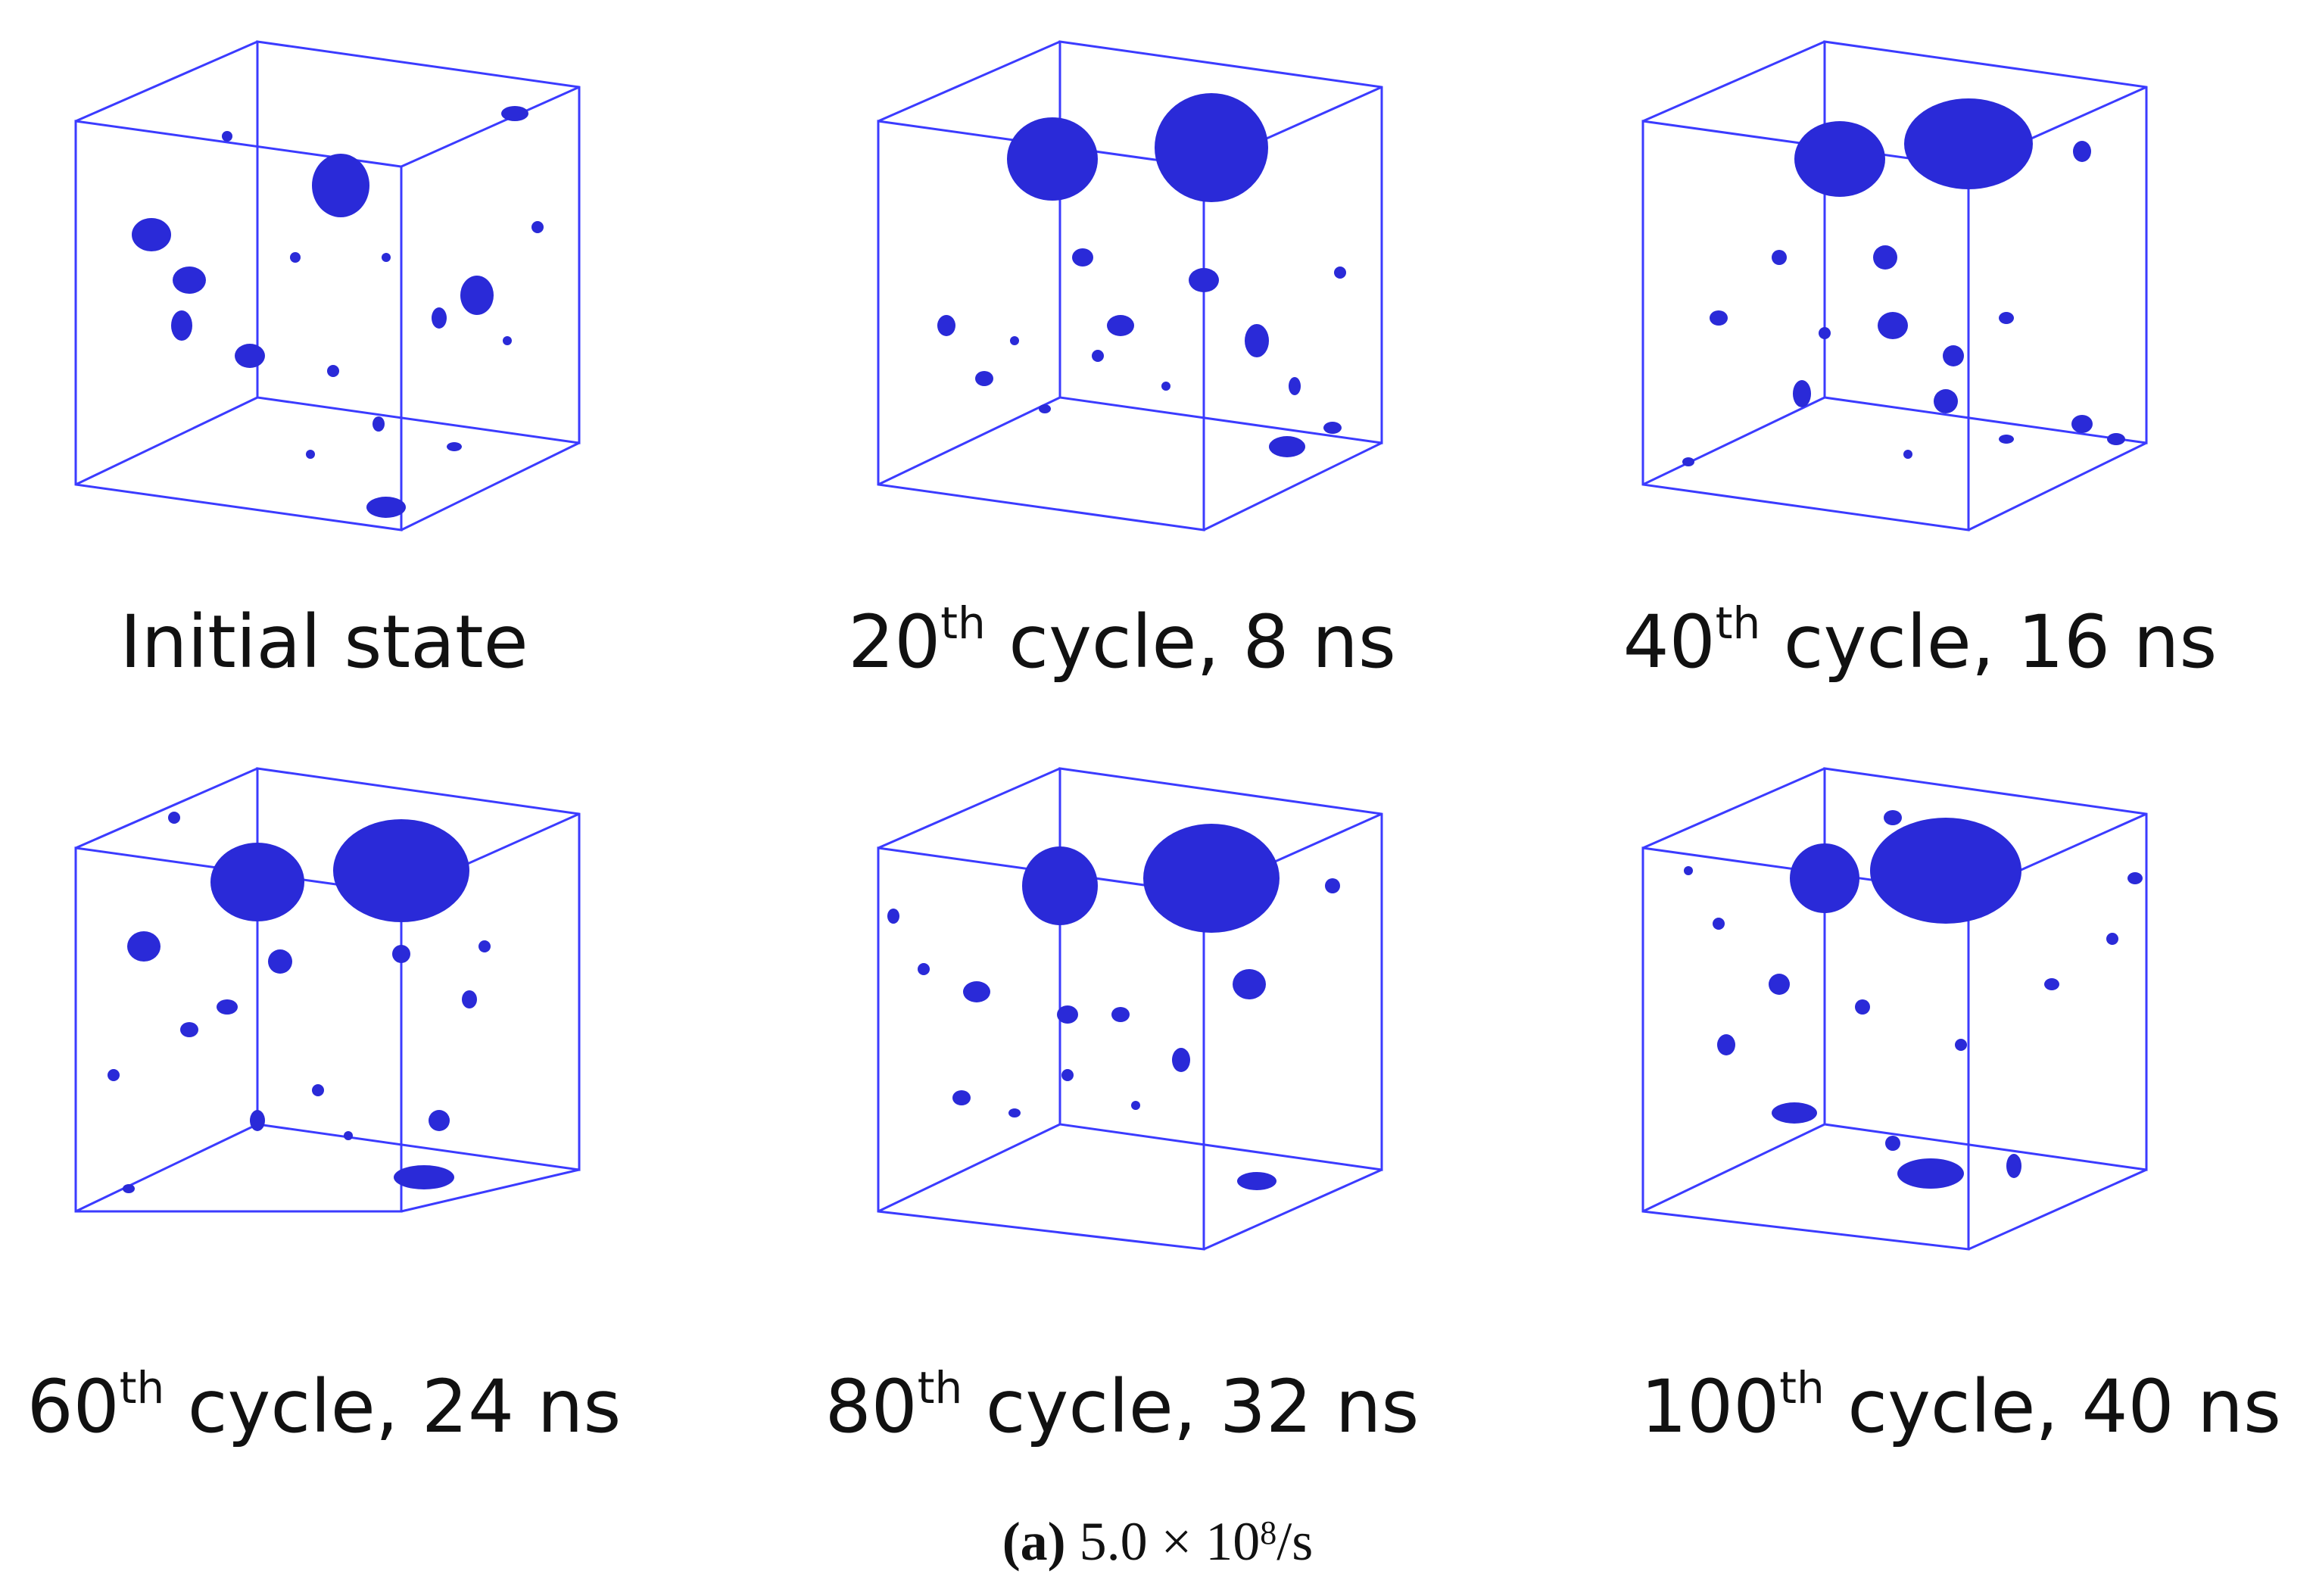  I want to click on panel-label-c20: 20th cycle, 8 ns, so click(1122, 640).